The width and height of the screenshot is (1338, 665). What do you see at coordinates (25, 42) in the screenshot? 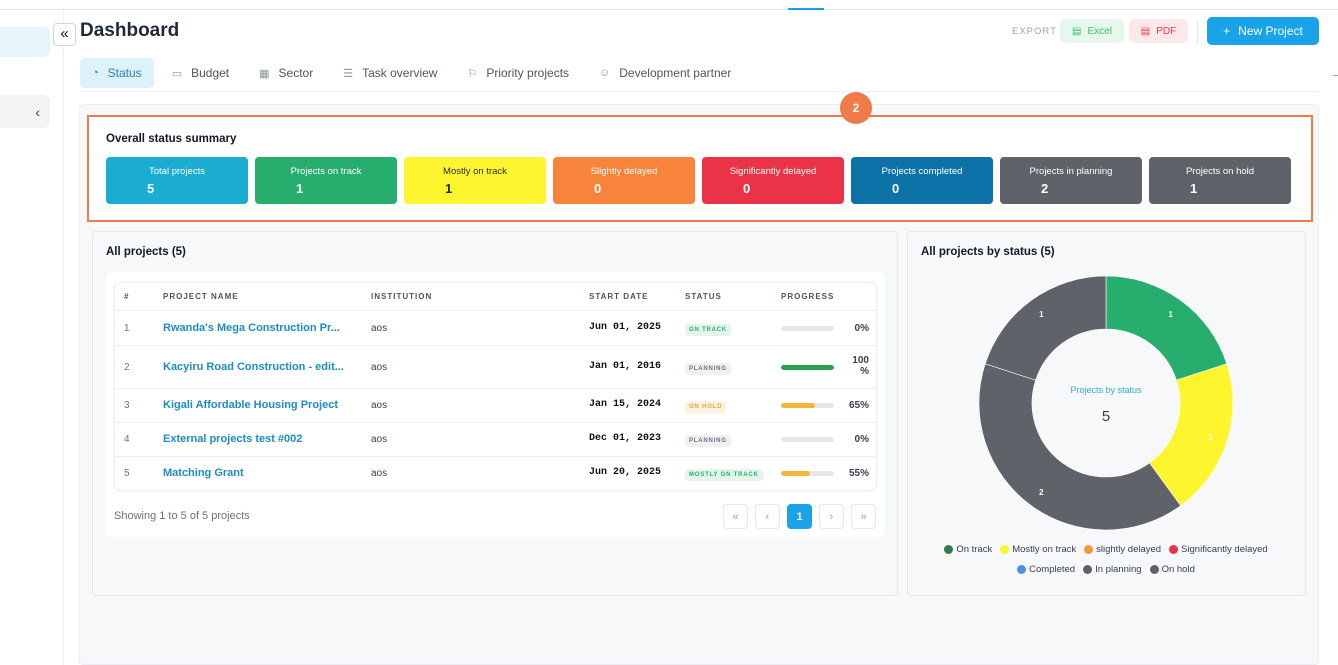
I see `sidebar-item-active` at bounding box center [25, 42].